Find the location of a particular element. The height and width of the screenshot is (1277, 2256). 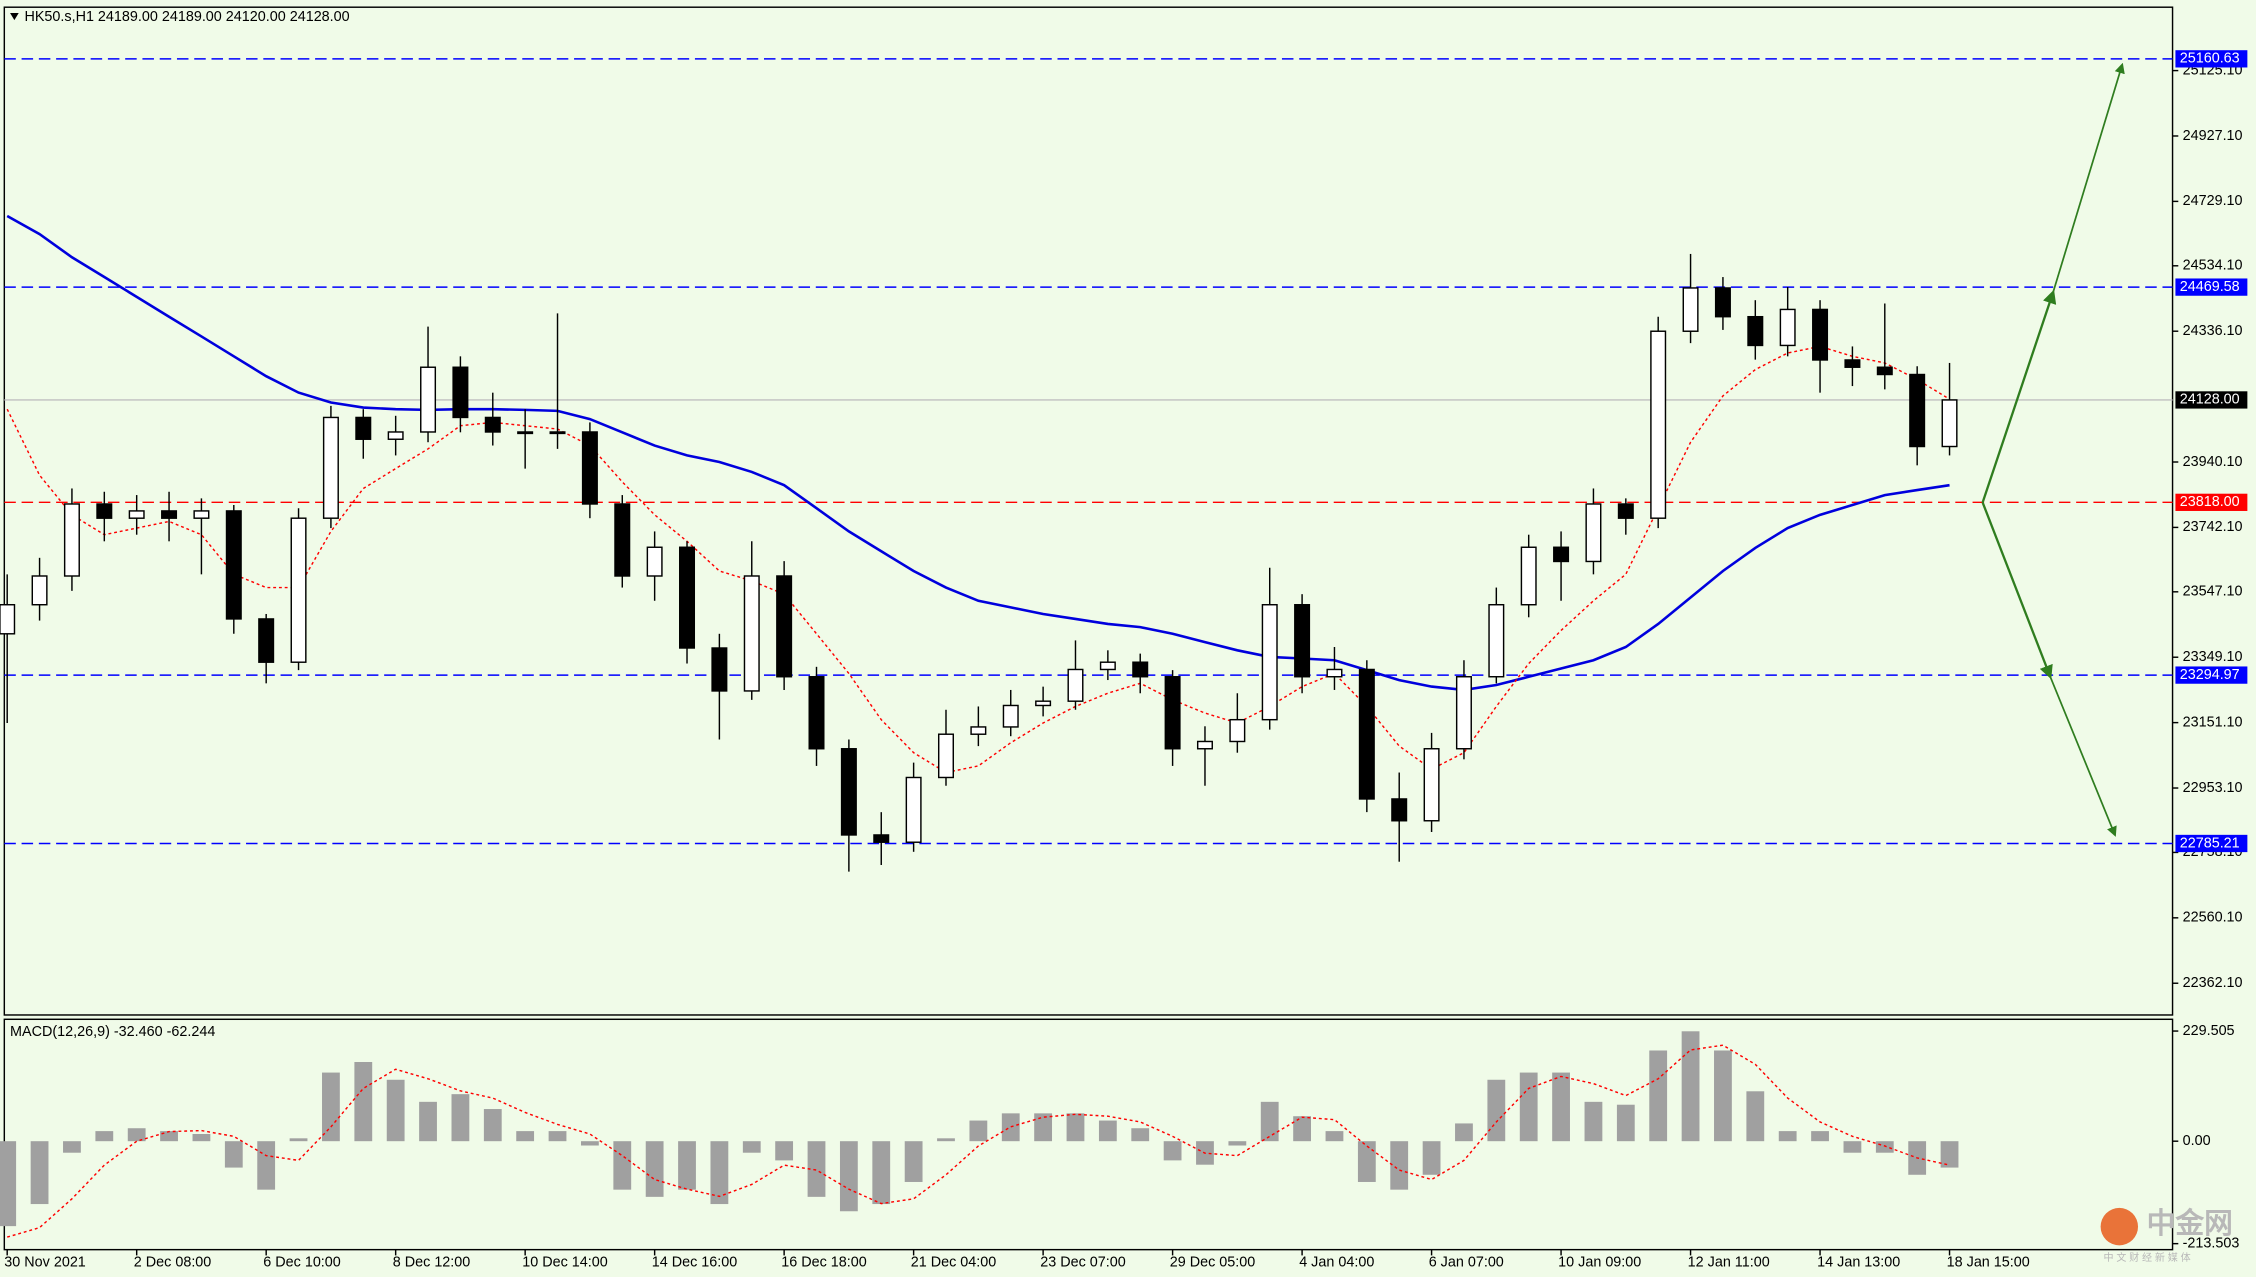

menu-triangle is located at coordinates (14, 16).